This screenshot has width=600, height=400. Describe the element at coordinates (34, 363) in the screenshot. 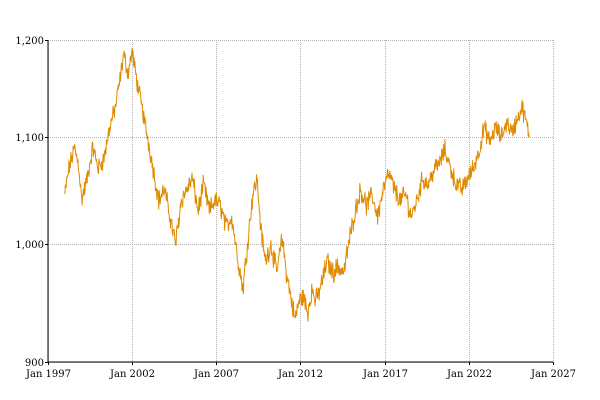

I see `y-tick-label: 900` at that location.